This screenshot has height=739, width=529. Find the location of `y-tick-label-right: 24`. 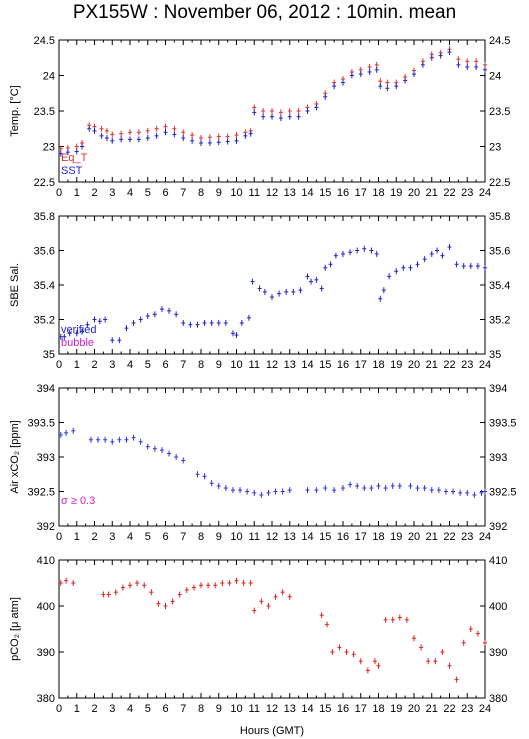

y-tick-label-right: 24 is located at coordinates (495, 77).